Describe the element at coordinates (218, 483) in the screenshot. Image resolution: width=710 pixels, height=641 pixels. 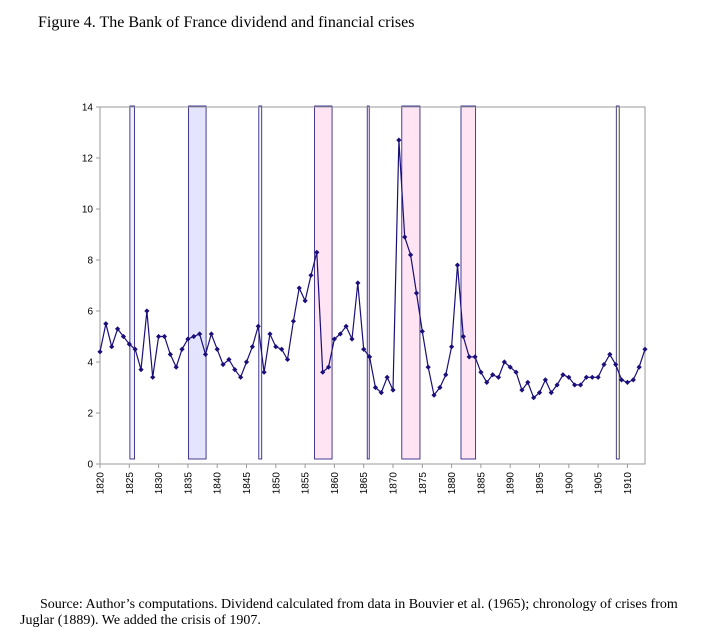
I see `x-tick-label: 1840` at that location.